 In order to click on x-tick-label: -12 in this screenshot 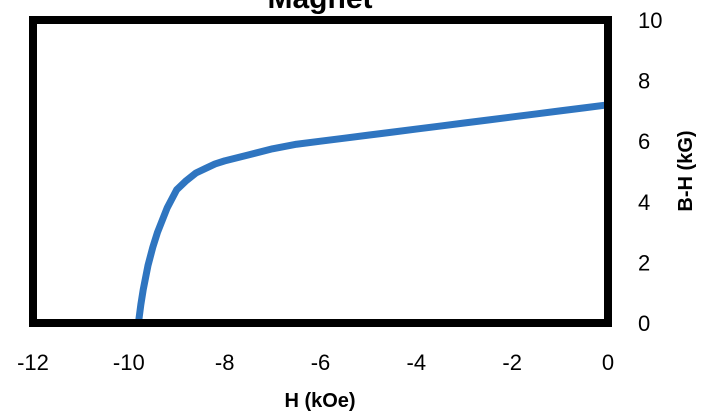, I will do `click(33, 362)`.